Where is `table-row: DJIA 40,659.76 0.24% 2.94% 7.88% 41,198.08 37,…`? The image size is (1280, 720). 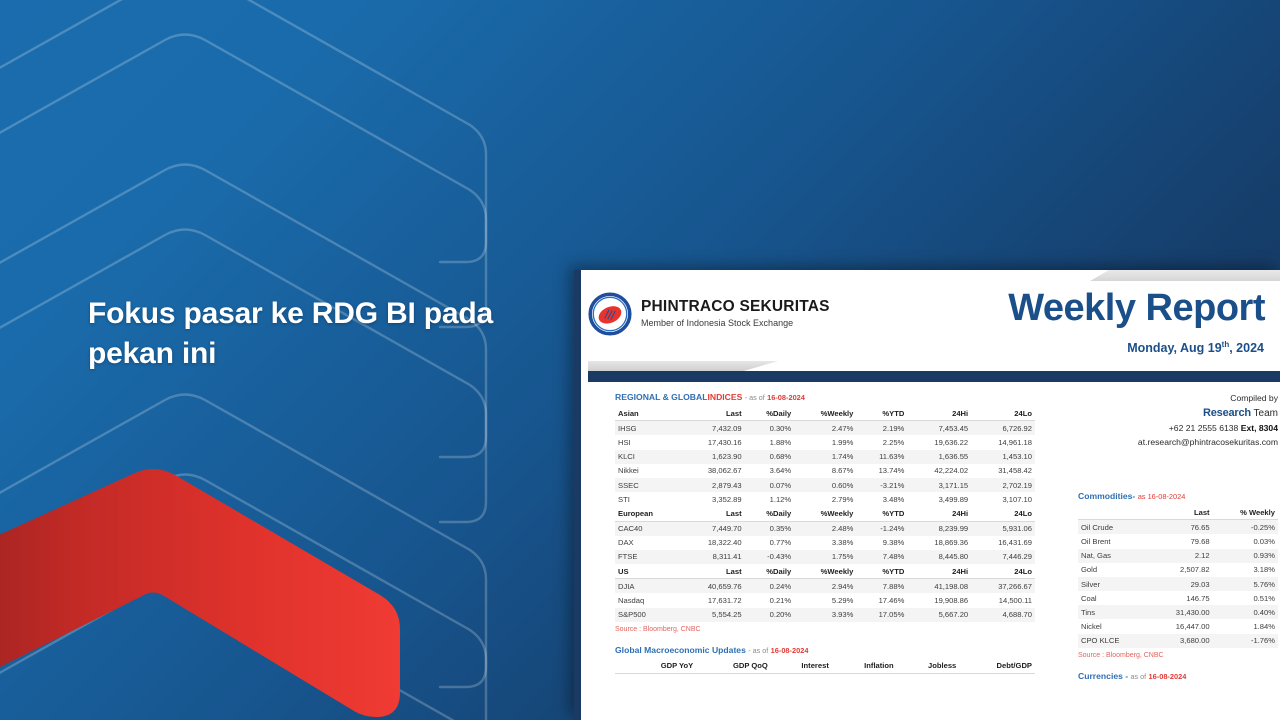 table-row: DJIA 40,659.76 0.24% 2.94% 7.88% 41,198.08 37,… is located at coordinates (825, 586).